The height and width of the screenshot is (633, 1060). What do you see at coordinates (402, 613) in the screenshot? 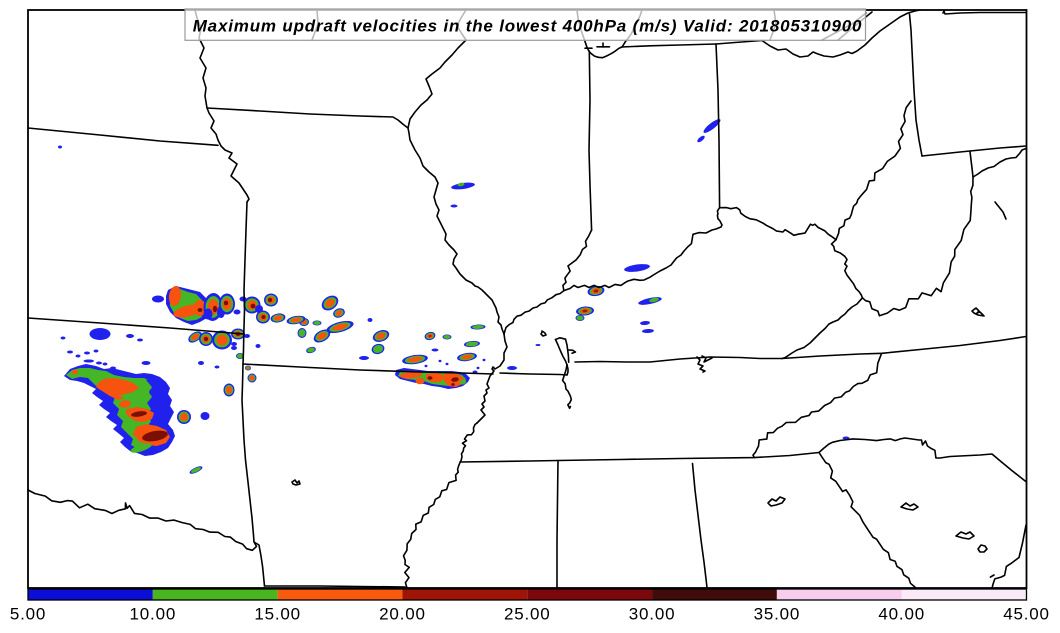
I see `svg-text: 20.00` at bounding box center [402, 613].